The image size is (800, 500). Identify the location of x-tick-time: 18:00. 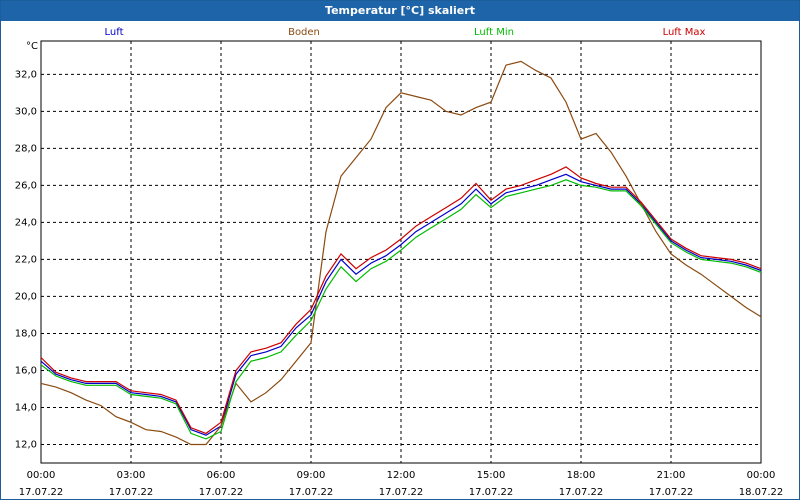
(581, 475).